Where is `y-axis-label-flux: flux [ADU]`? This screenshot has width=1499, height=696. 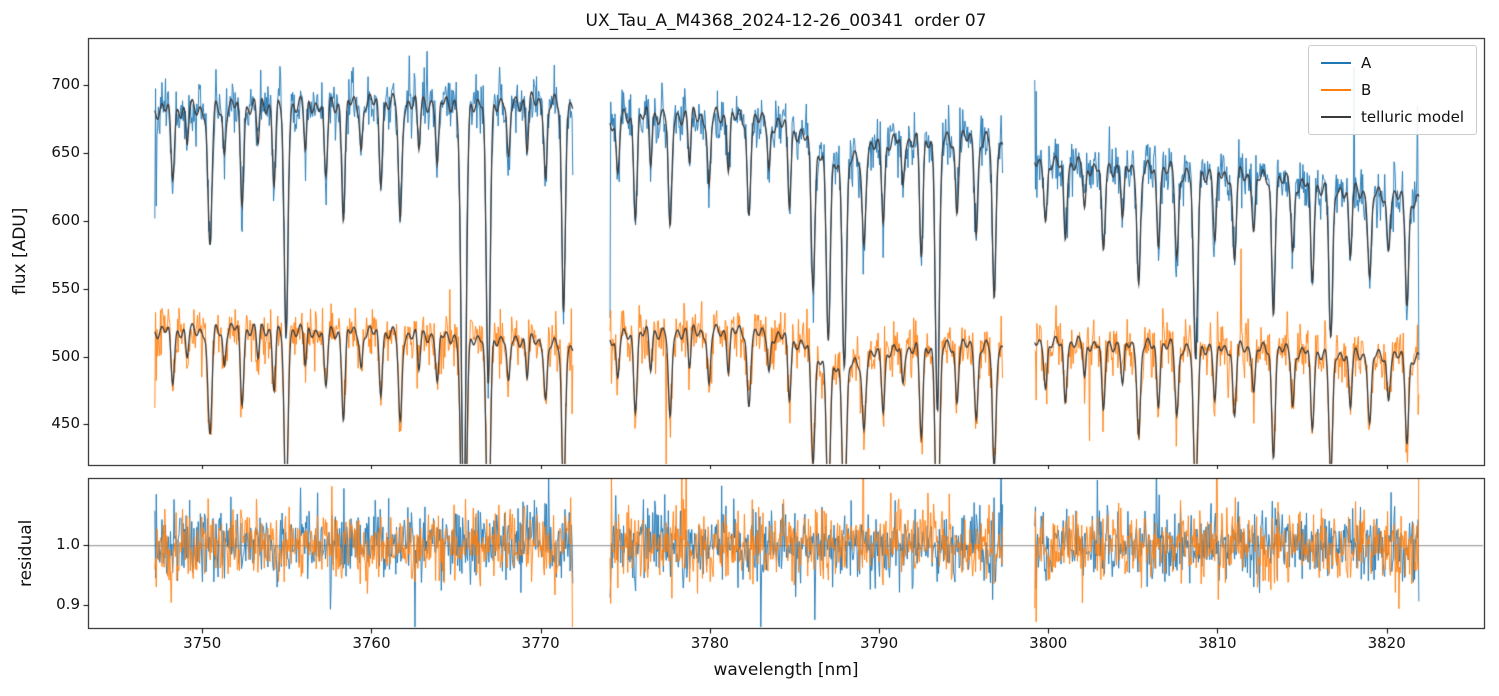 y-axis-label-flux: flux [ADU] is located at coordinates (20, 251).